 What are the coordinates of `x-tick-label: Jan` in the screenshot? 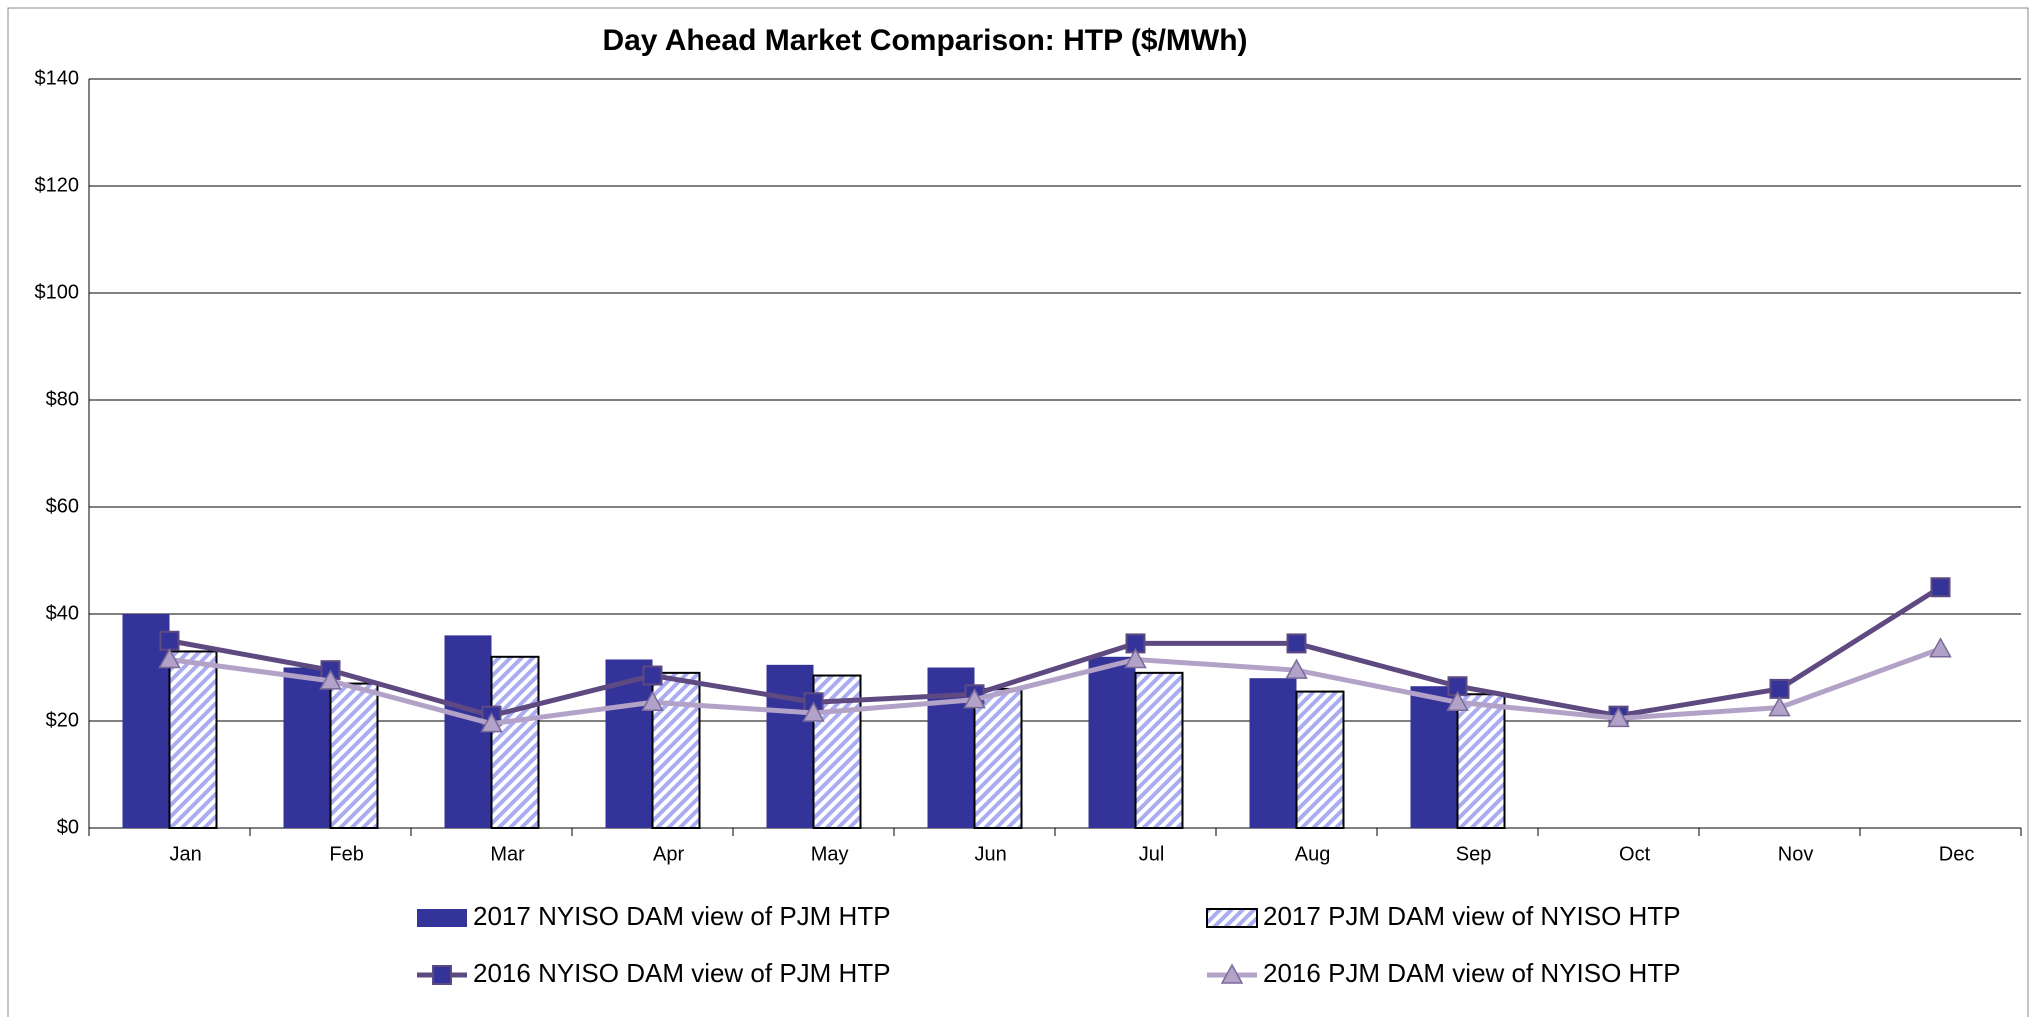 It's located at (185, 854).